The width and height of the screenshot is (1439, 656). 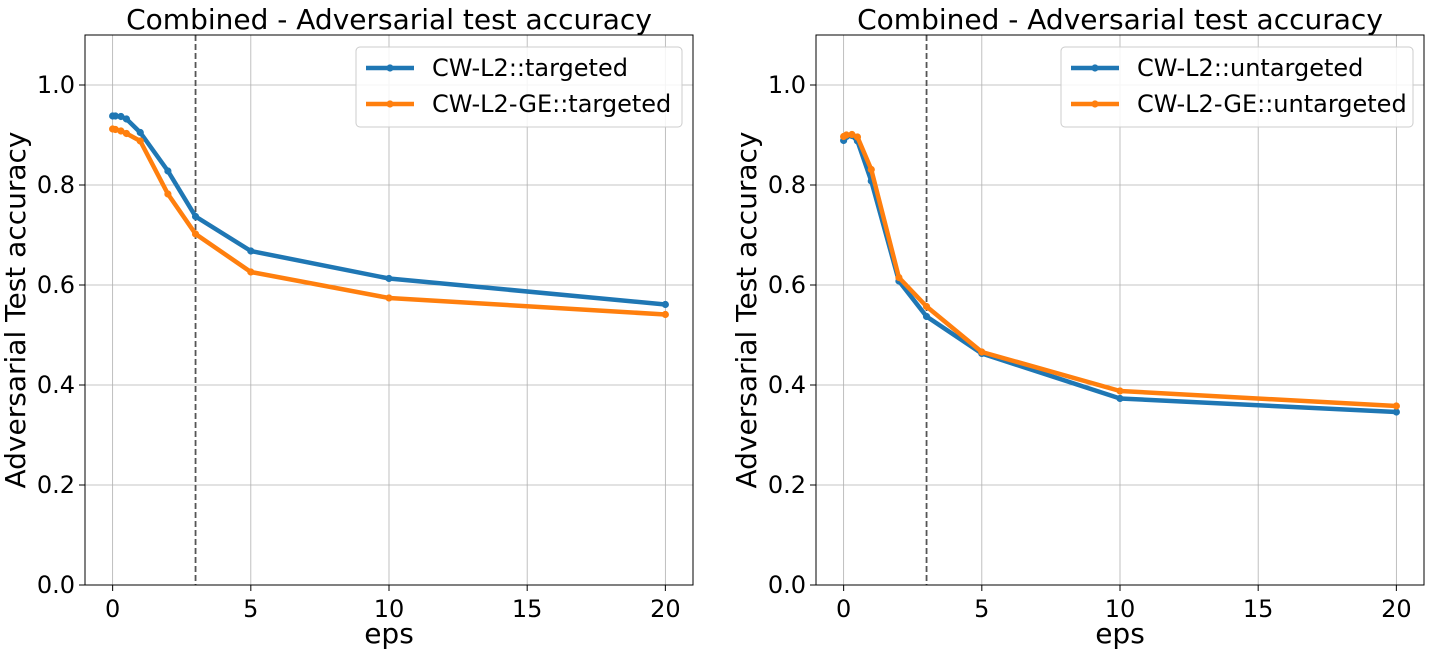 What do you see at coordinates (1250, 68) in the screenshot?
I see `legend-label: CW-L2::untargeted` at bounding box center [1250, 68].